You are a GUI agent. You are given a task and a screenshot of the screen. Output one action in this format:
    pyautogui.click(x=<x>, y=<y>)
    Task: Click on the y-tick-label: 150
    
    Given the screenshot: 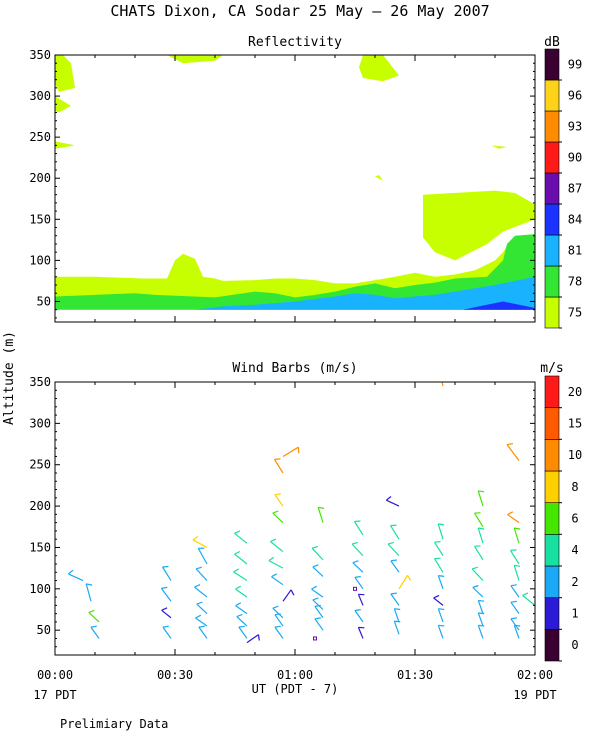 What is the action you would take?
    pyautogui.click(x=40, y=219)
    